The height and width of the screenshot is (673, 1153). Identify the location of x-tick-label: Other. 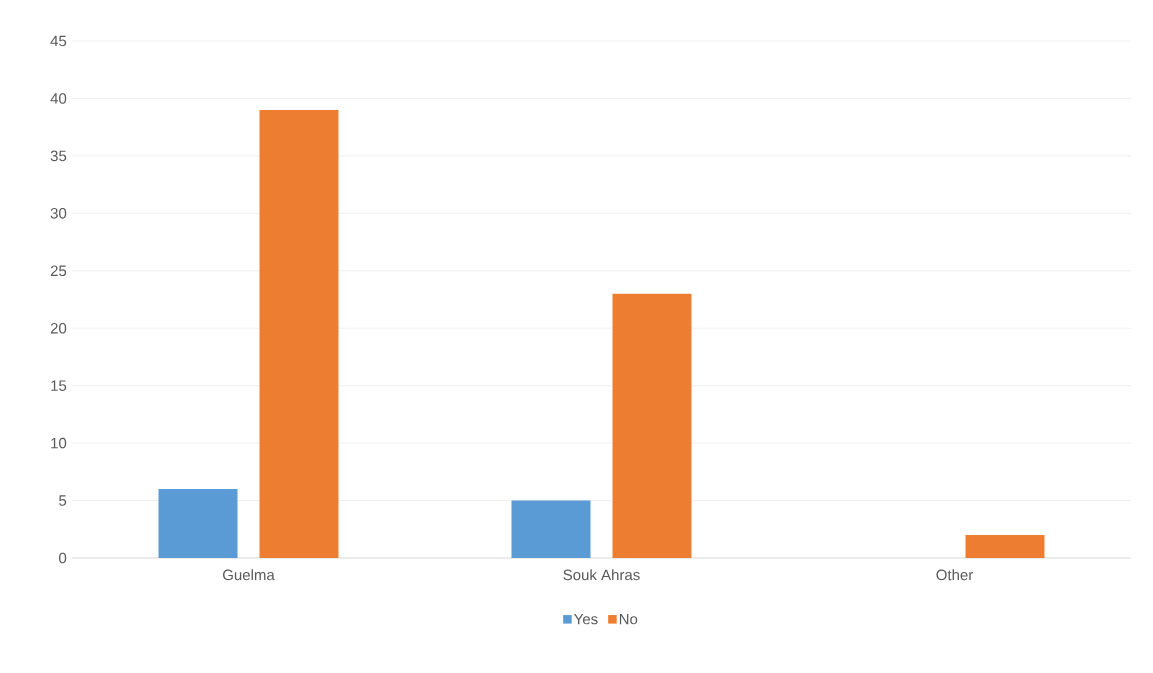
(954, 575).